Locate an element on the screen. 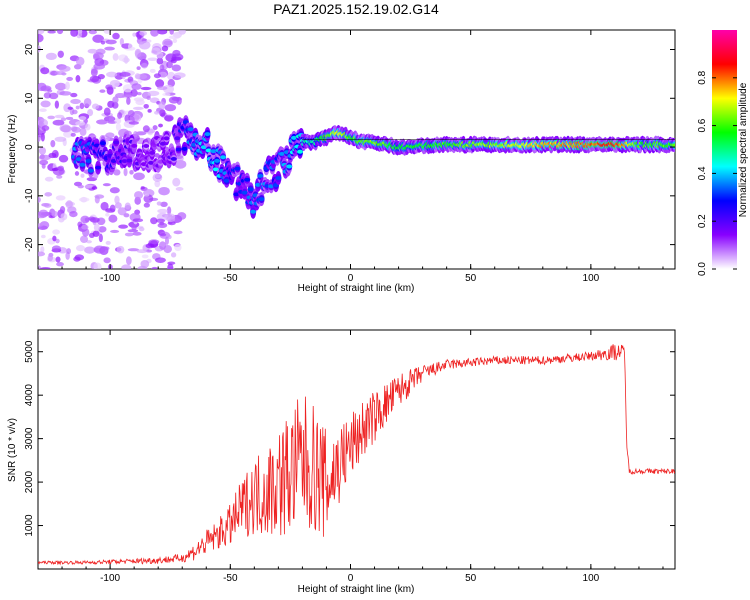  x-tick-label: -100 is located at coordinates (110, 578).